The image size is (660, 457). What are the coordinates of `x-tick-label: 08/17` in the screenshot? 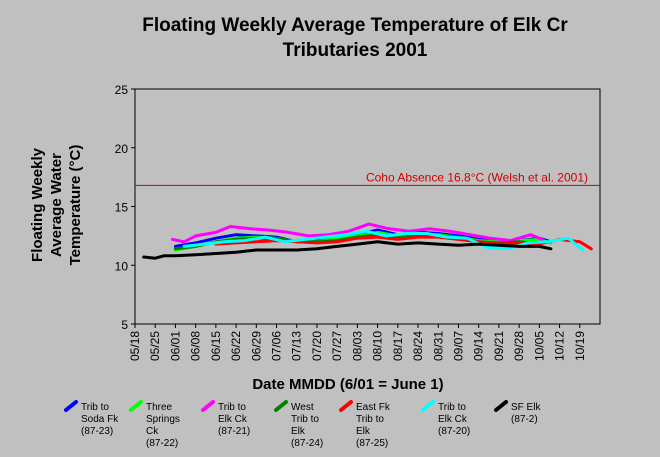 It's located at (398, 346).